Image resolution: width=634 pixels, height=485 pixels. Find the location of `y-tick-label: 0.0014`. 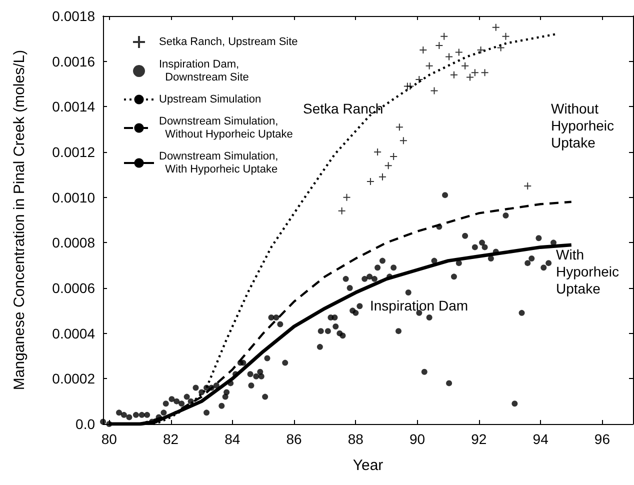

y-tick-label: 0.0014 is located at coordinates (74, 106).